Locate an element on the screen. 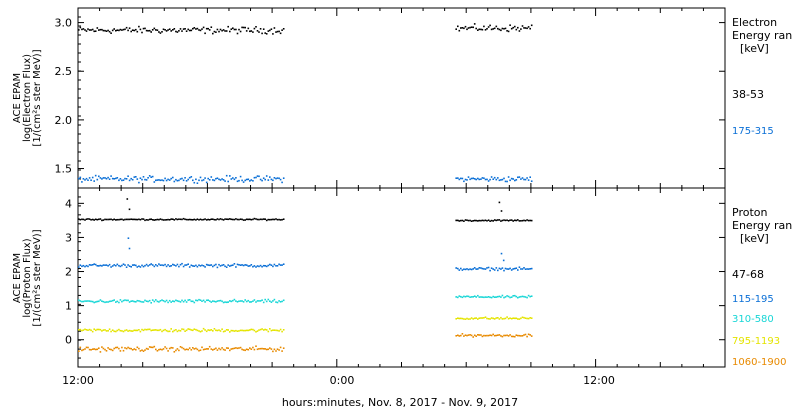  y-tick-label: 2 is located at coordinates (68, 272).